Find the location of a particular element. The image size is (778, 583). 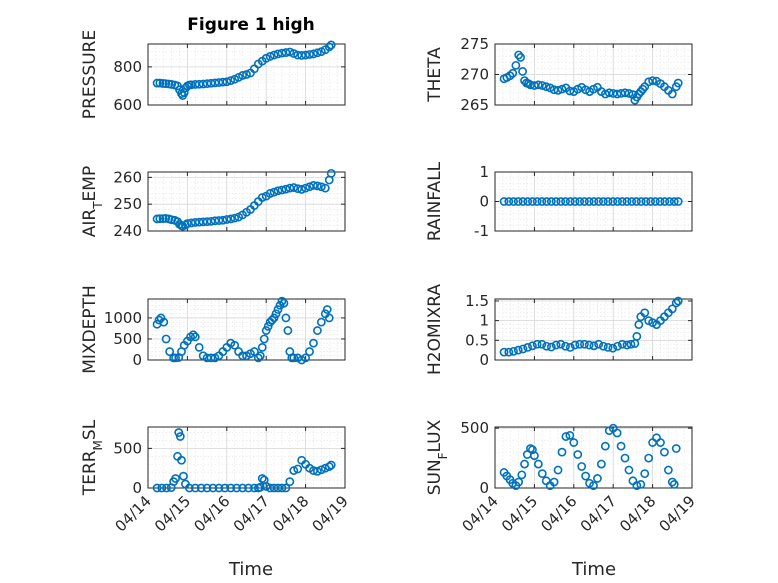

y-tick-label: 1 is located at coordinates (484, 172).